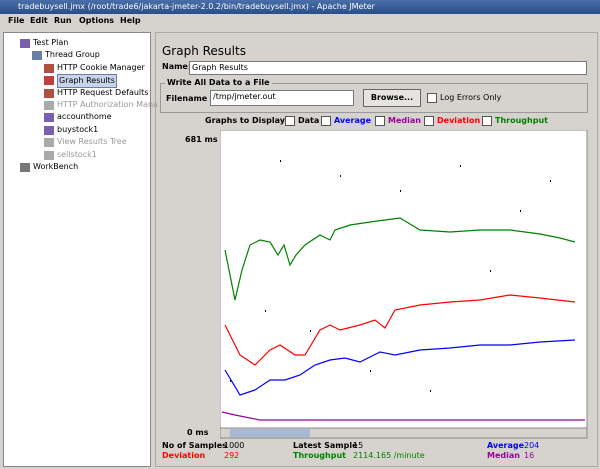 The image size is (600, 469). Describe the element at coordinates (404, 120) in the screenshot. I see `graph-option-label: Median` at that location.